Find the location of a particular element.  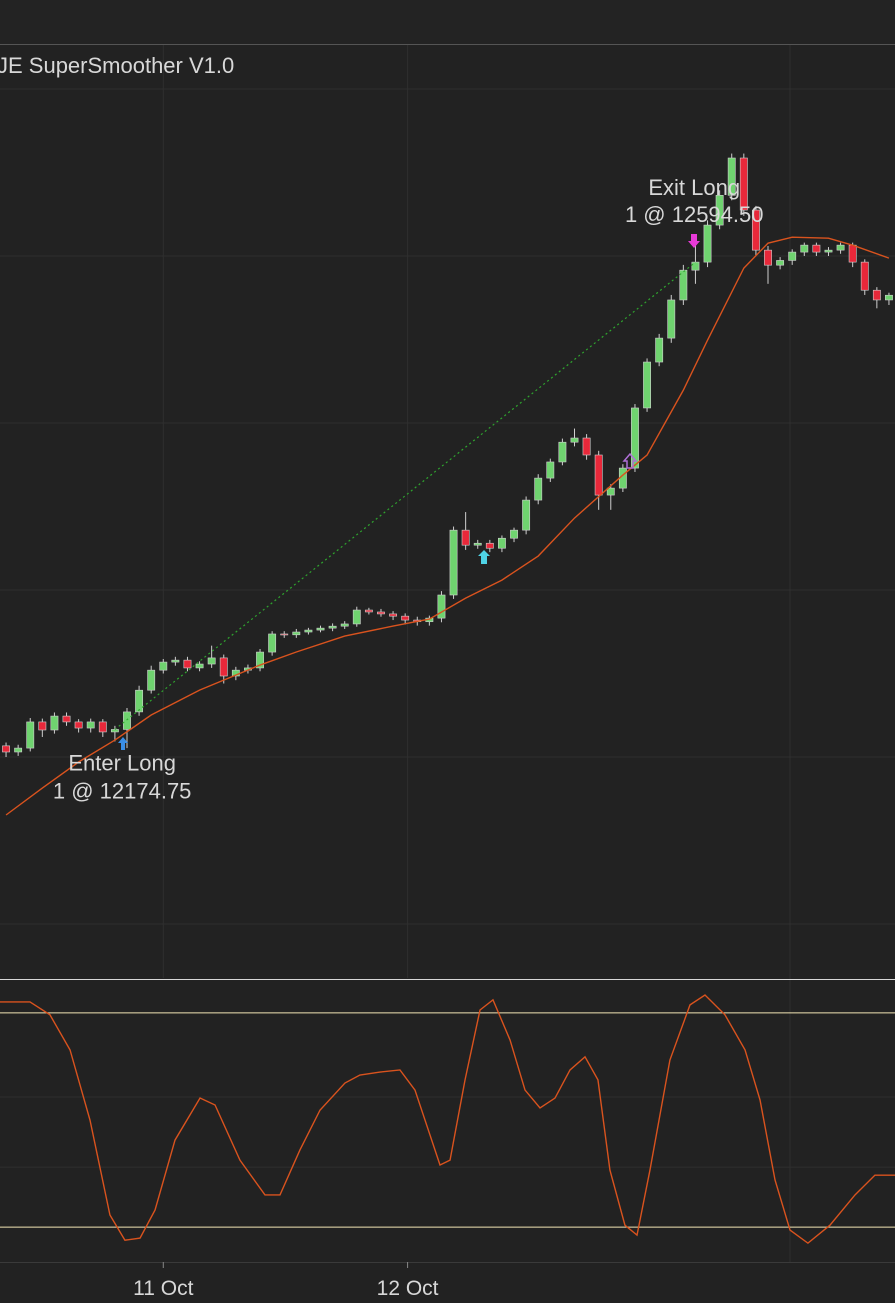

annotation-label: Exit Long is located at coordinates (694, 187).